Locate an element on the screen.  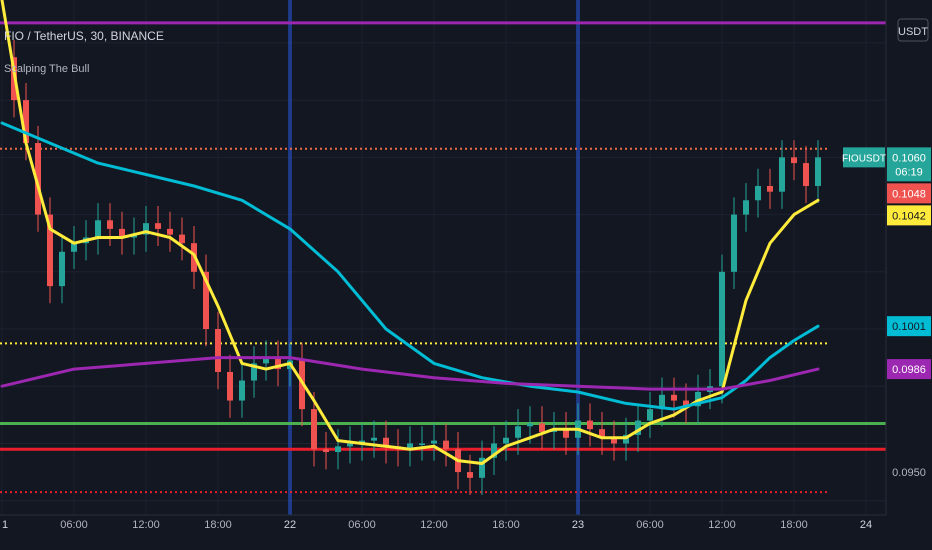
ma-line is located at coordinates (410, 373).